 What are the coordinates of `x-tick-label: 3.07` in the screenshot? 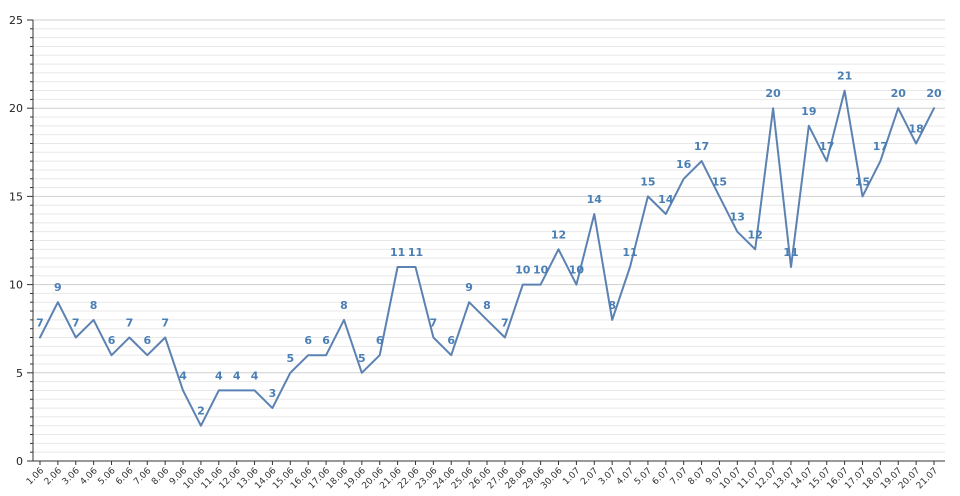 It's located at (607, 476).